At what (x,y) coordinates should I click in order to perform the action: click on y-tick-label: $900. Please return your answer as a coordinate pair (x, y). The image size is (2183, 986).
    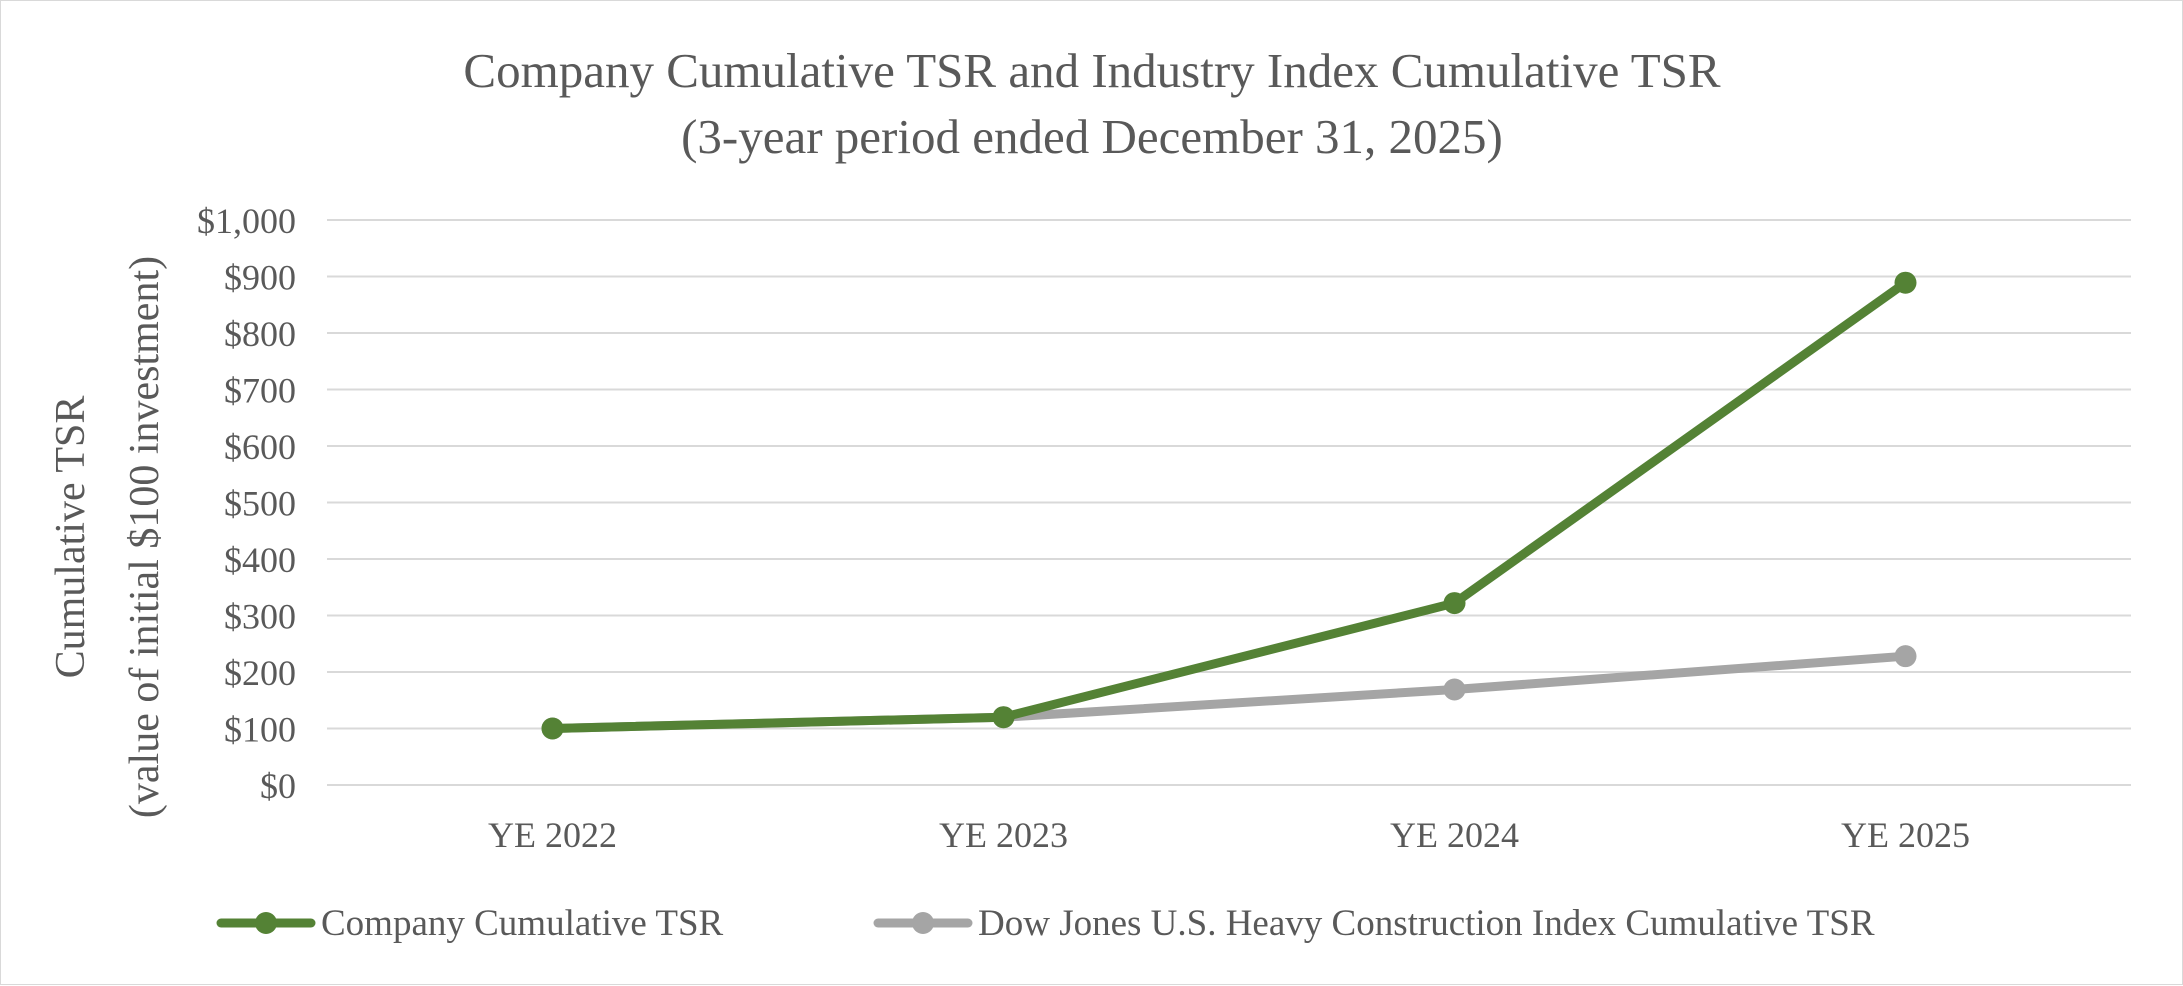
    Looking at the image, I should click on (260, 278).